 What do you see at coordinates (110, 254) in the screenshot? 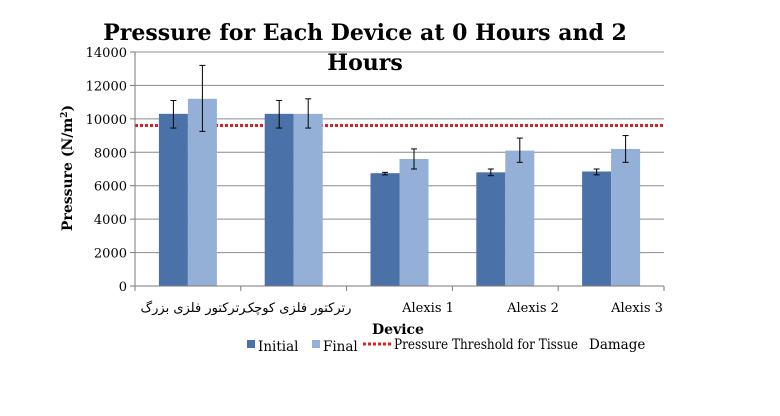
I see `y-tick-label: 2000` at bounding box center [110, 254].